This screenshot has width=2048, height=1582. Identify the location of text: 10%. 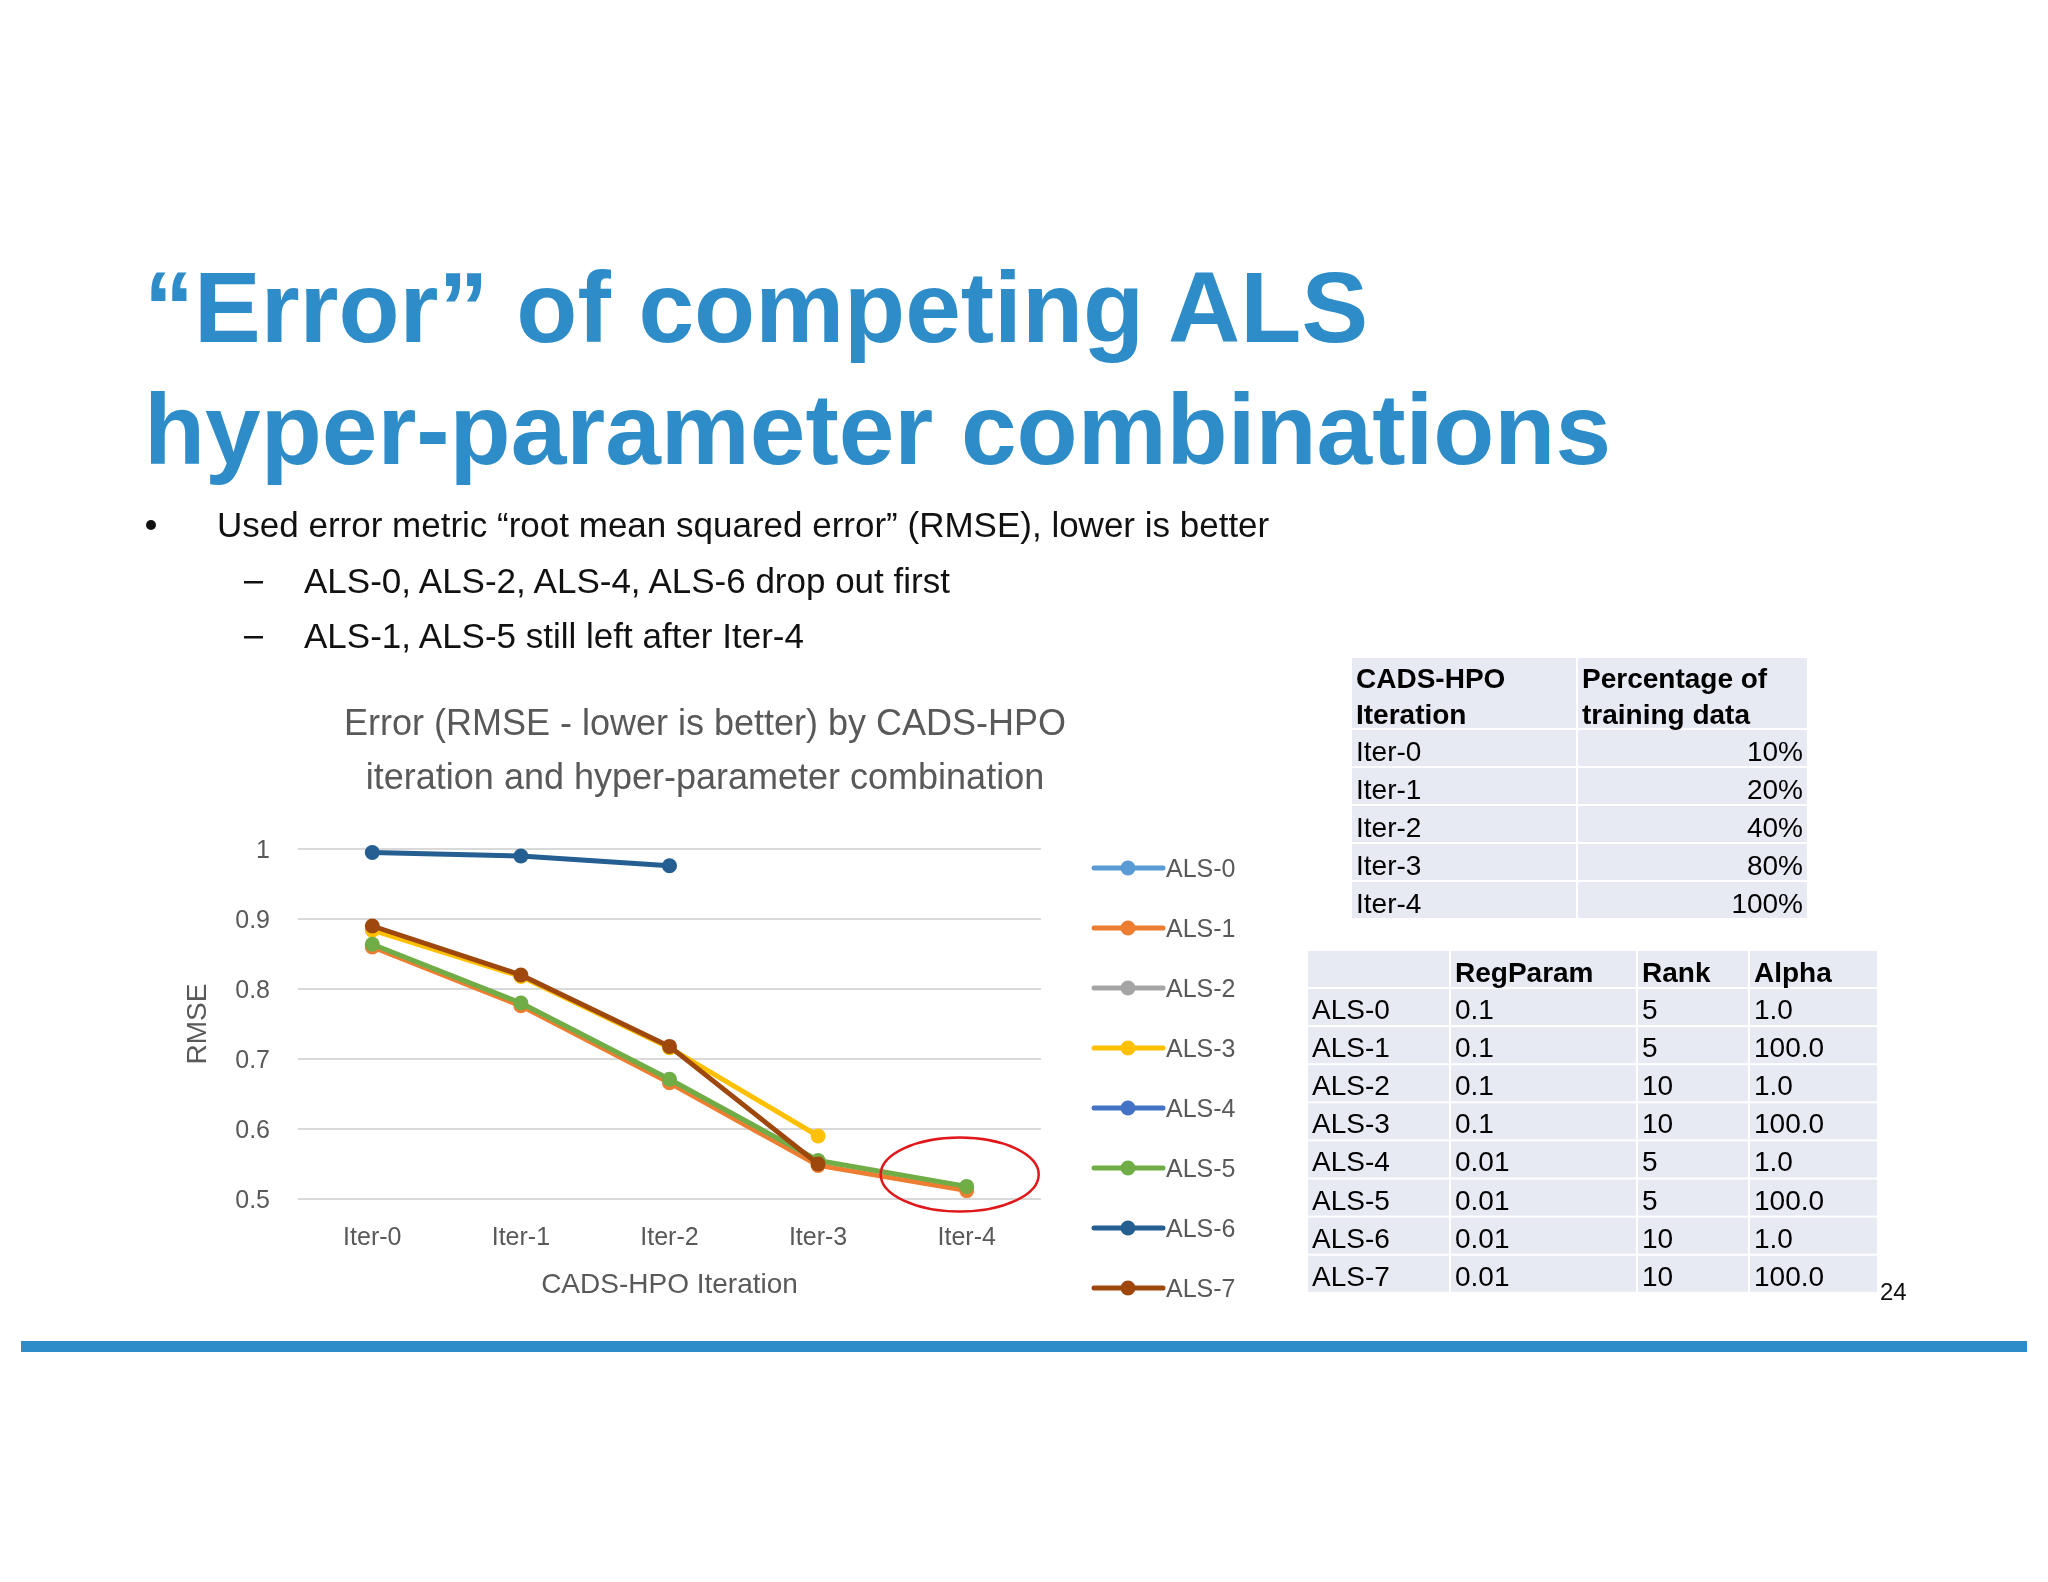
(1774, 751).